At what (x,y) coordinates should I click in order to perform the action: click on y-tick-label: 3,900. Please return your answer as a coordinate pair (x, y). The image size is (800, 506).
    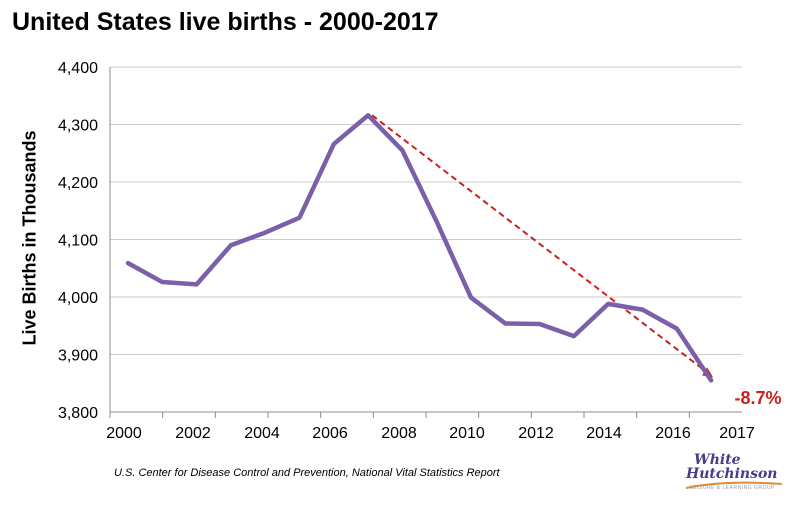
    Looking at the image, I should click on (78, 356).